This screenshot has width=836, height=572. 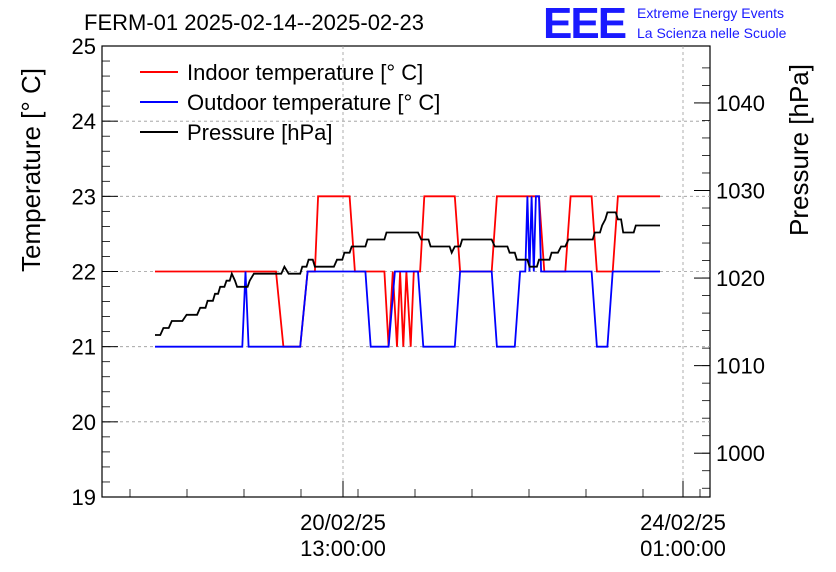 I want to click on y-tick-label-right: 1000, so click(x=740, y=453).